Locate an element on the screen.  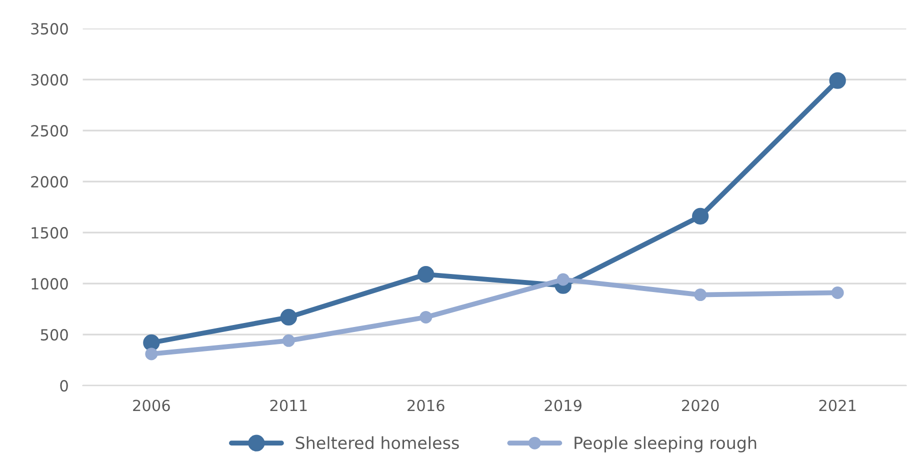
legend-label: People sleeping rough is located at coordinates (665, 444).